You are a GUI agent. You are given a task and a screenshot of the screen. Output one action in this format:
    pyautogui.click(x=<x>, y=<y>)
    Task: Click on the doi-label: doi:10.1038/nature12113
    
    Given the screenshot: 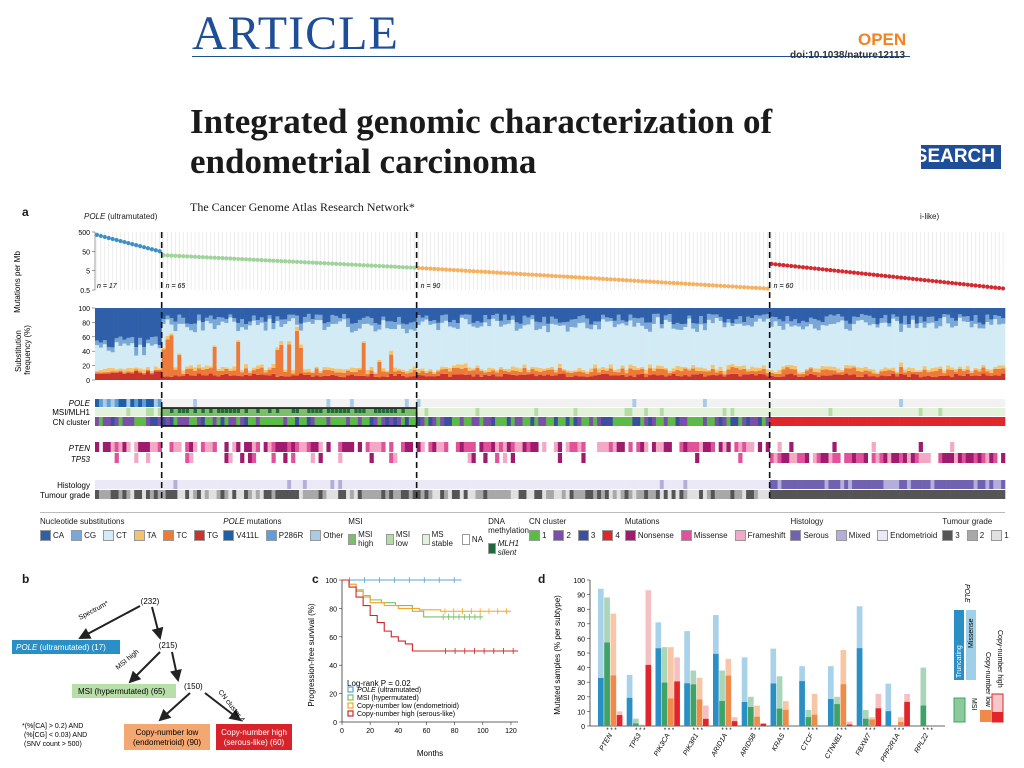 What is the action you would take?
    pyautogui.click(x=848, y=55)
    